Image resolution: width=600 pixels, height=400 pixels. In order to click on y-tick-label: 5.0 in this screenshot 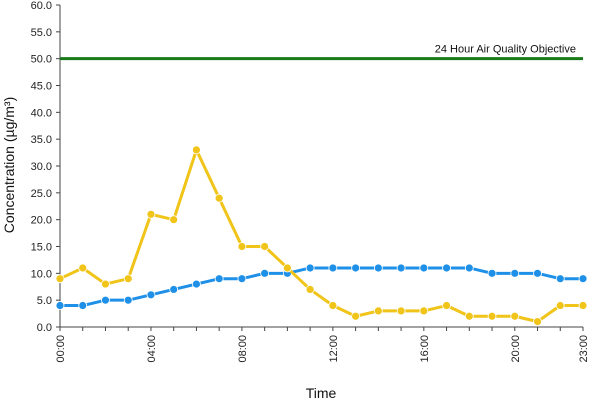, I will do `click(44, 301)`.